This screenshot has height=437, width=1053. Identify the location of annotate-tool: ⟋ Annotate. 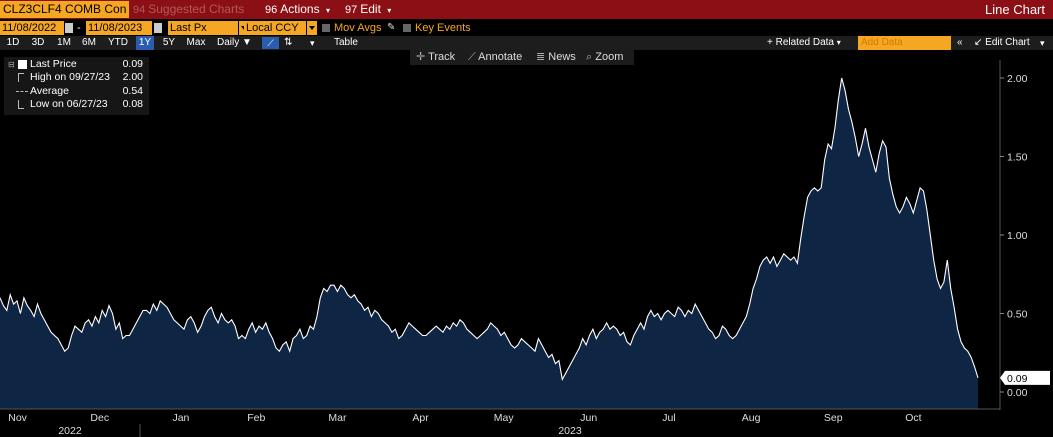
(495, 57).